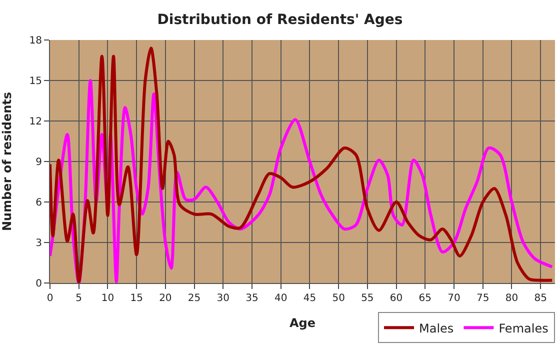  What do you see at coordinates (194, 298) in the screenshot?
I see `x-tick-label: 25` at bounding box center [194, 298].